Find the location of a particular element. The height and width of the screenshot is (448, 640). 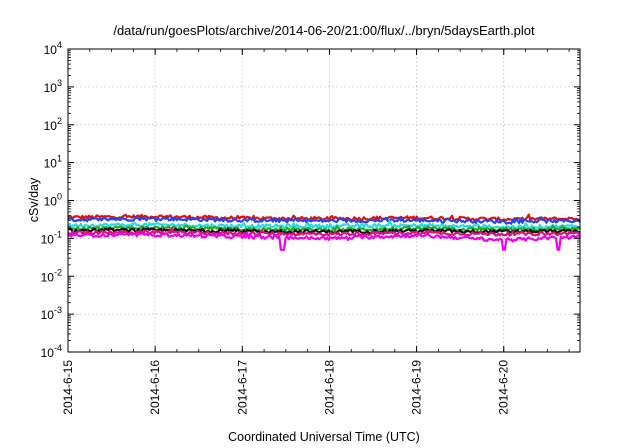

y-tick-exponent: -2 is located at coordinates (58, 272).